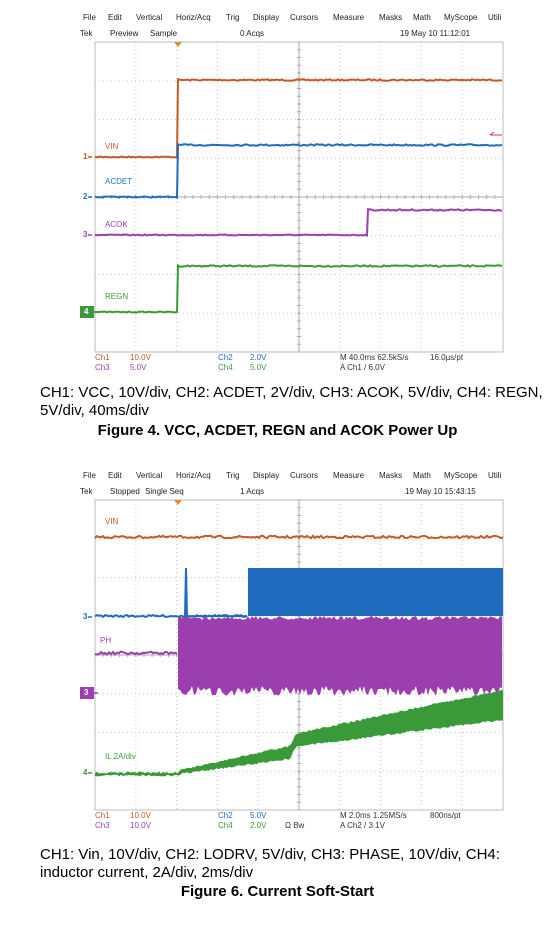 Image resolution: width=555 pixels, height=934 pixels. What do you see at coordinates (252, 491) in the screenshot?
I see `status-text: 1 Acqs` at bounding box center [252, 491].